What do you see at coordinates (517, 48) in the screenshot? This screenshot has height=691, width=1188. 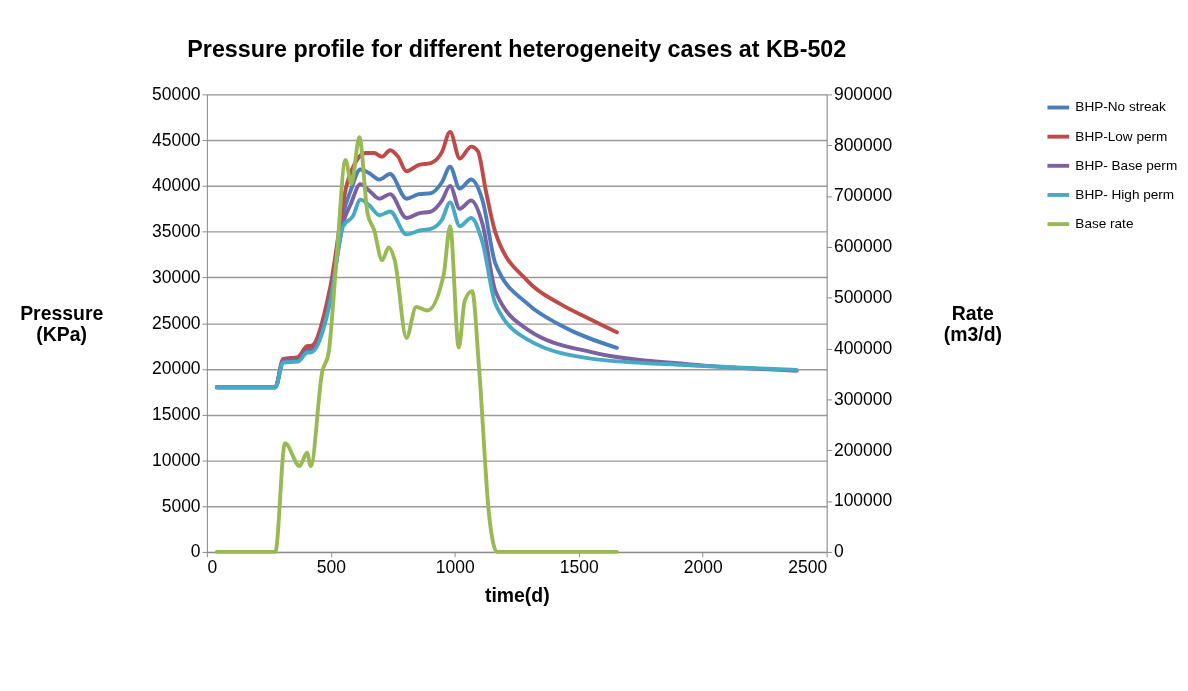 I see `chart-title: Pressure profile for different heterogeneity cases at KB-502` at bounding box center [517, 48].